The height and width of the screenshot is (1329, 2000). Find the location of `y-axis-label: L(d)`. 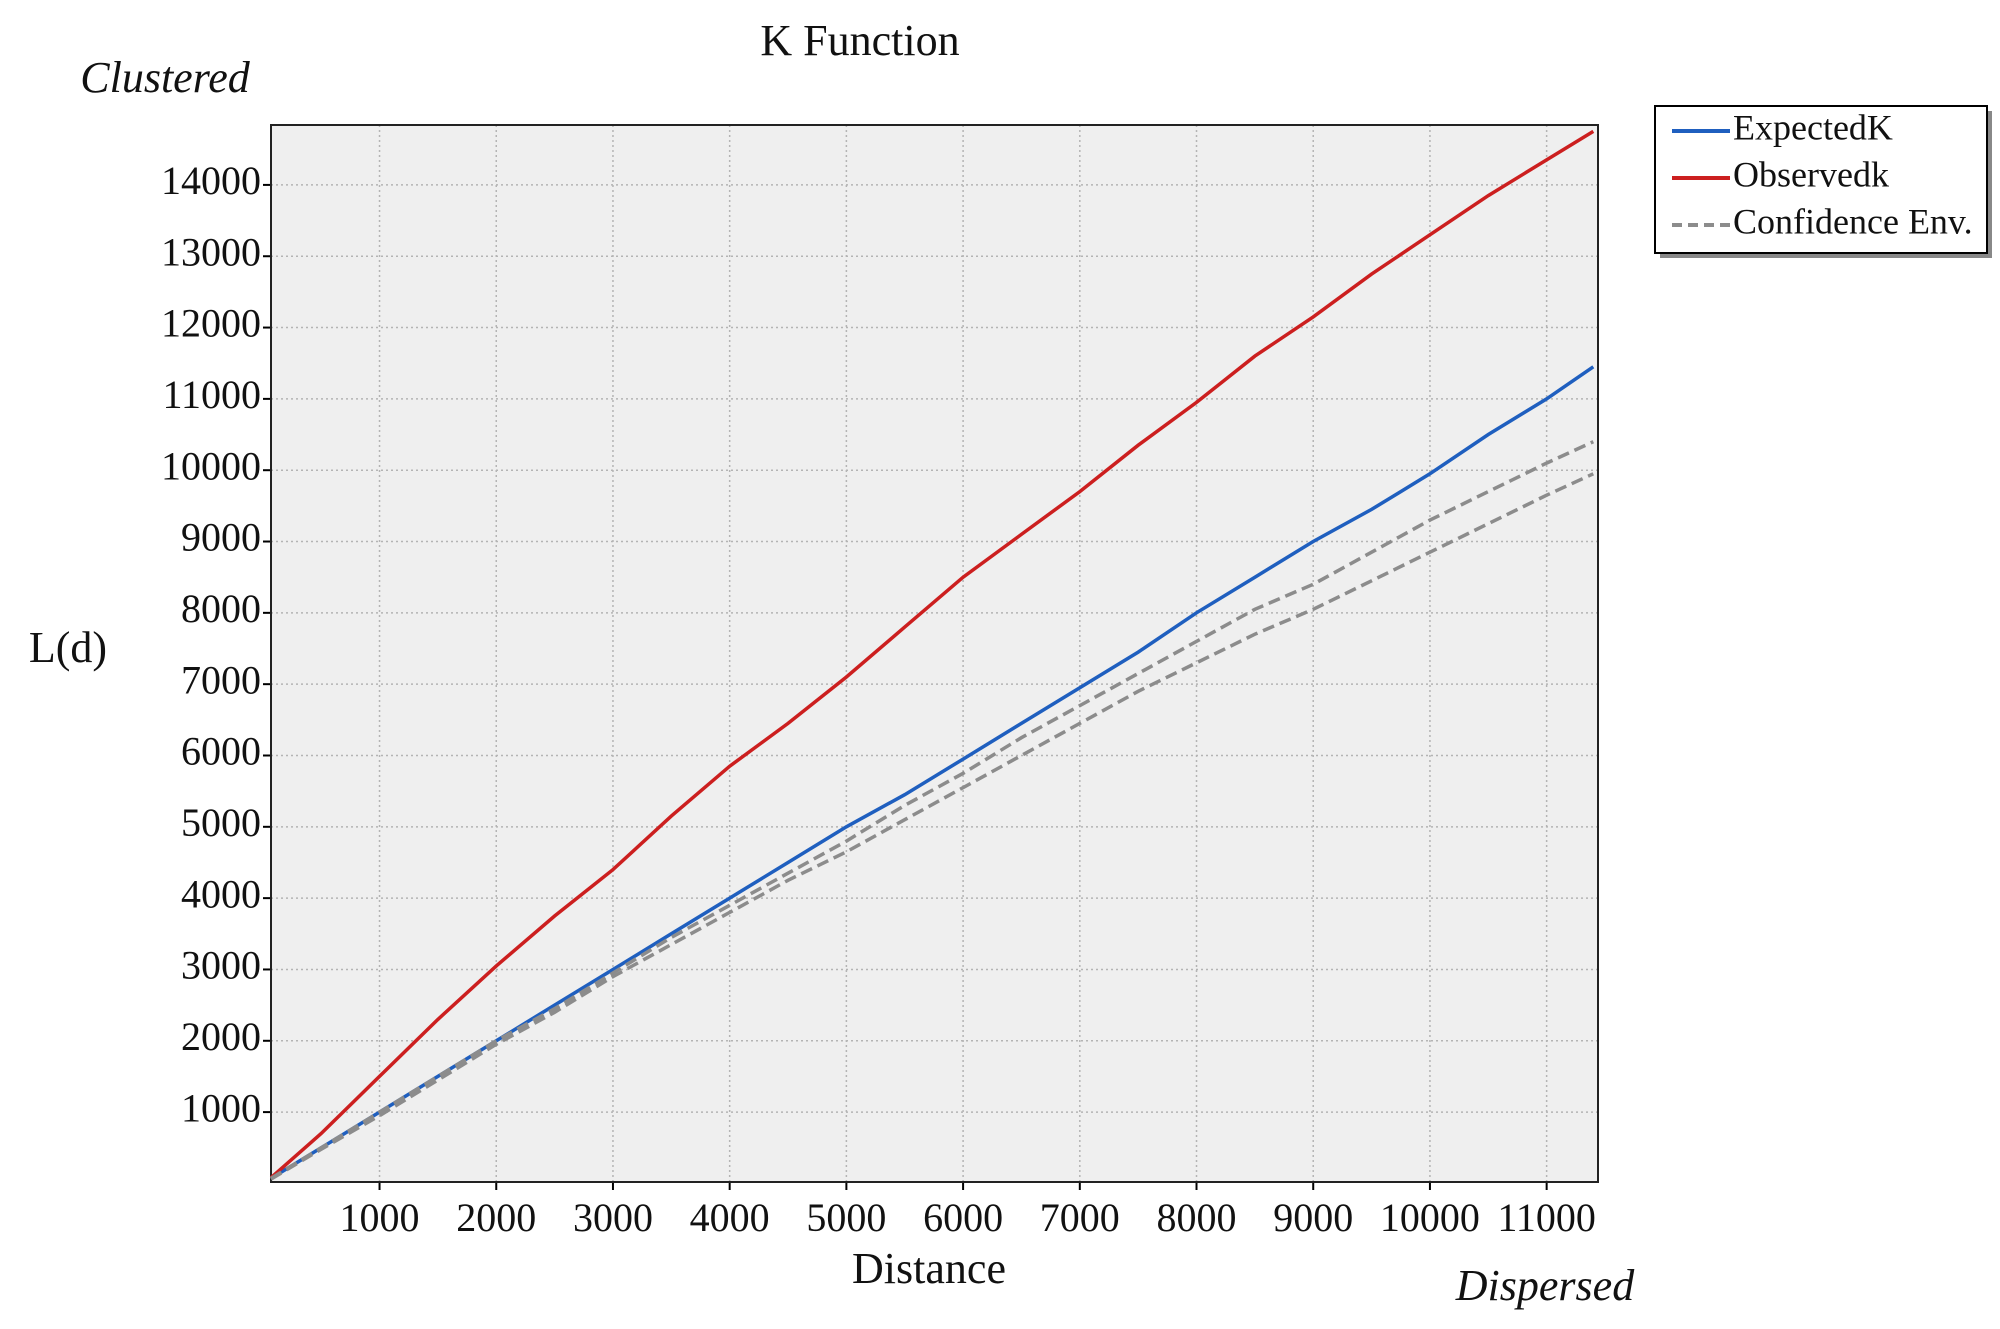

y-axis-label: L(d) is located at coordinates (68, 647).